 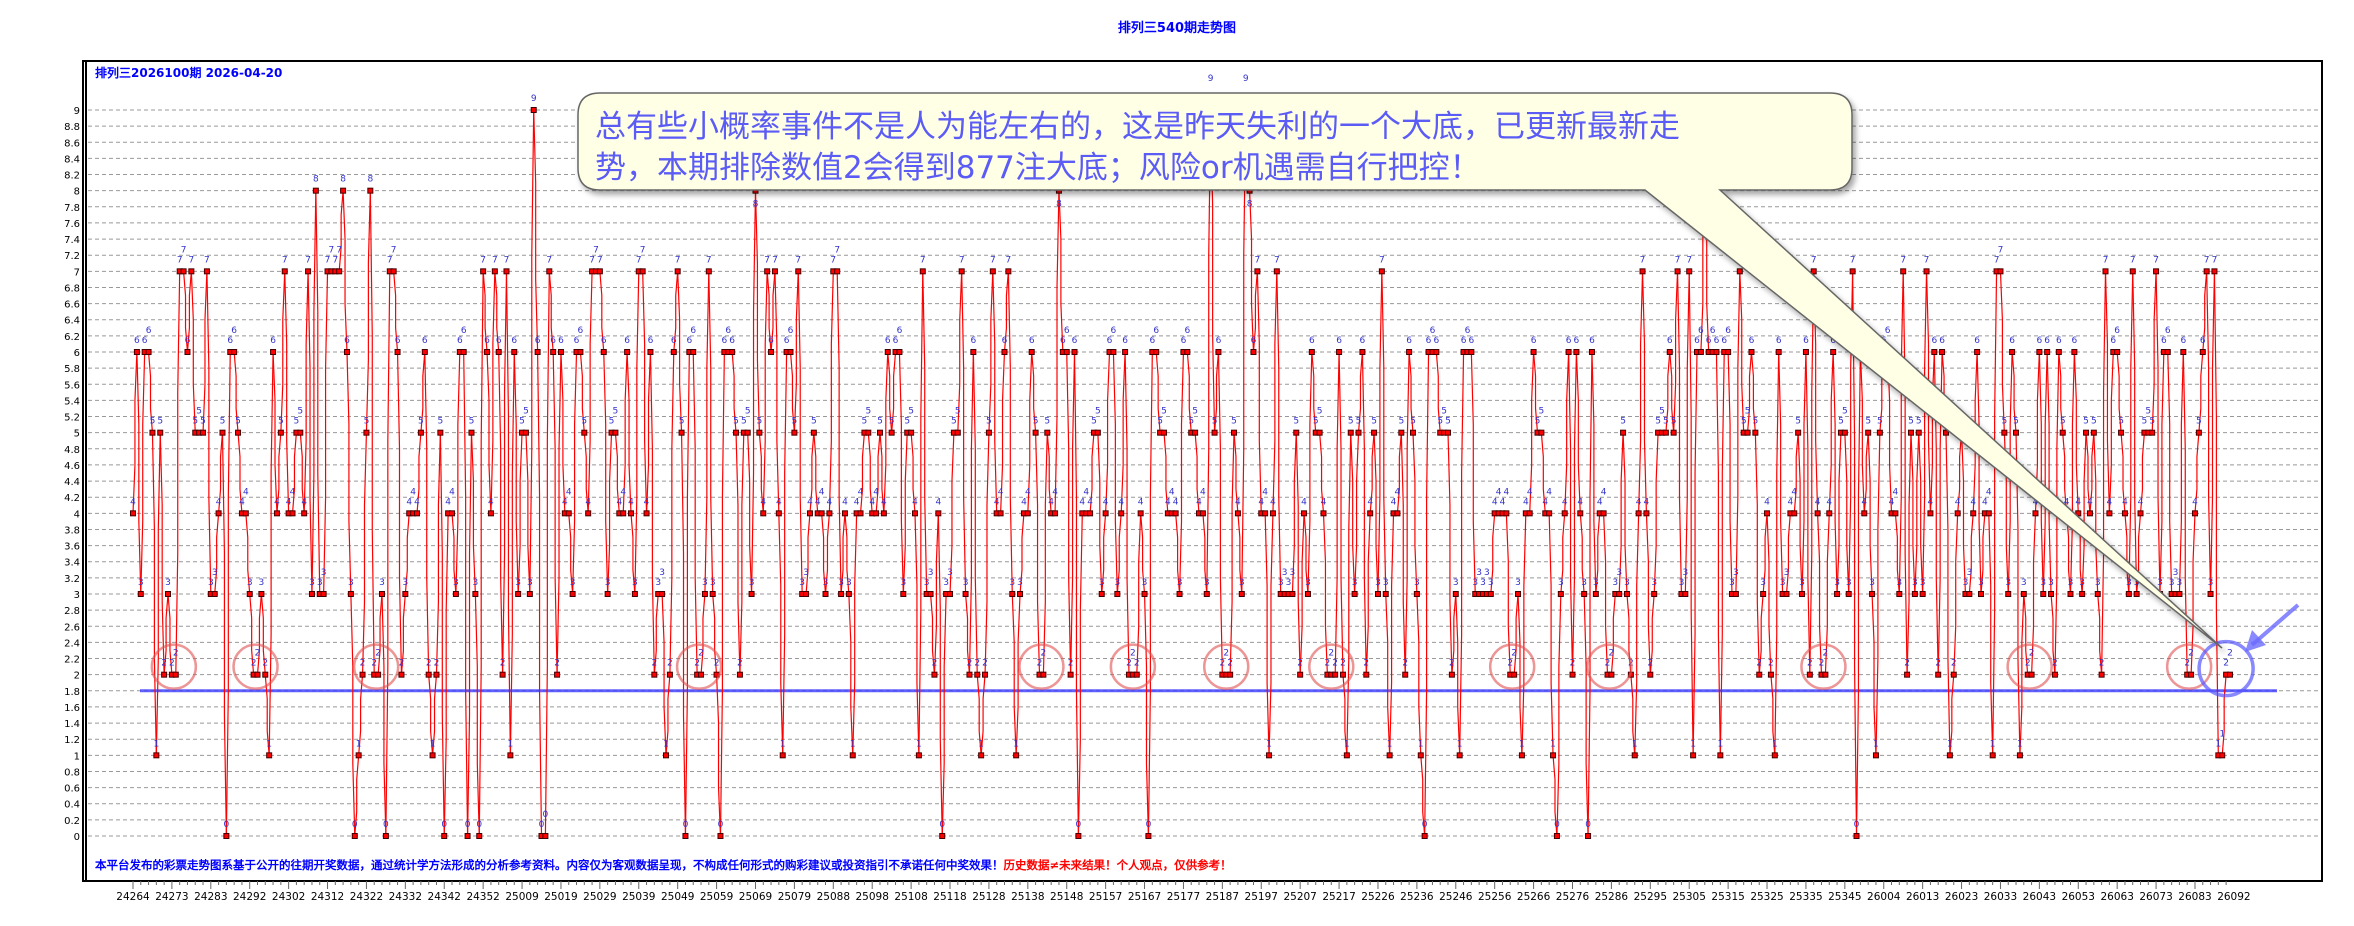 What do you see at coordinates (72, 127) in the screenshot?
I see `y-tick-label: 8.8` at bounding box center [72, 127].